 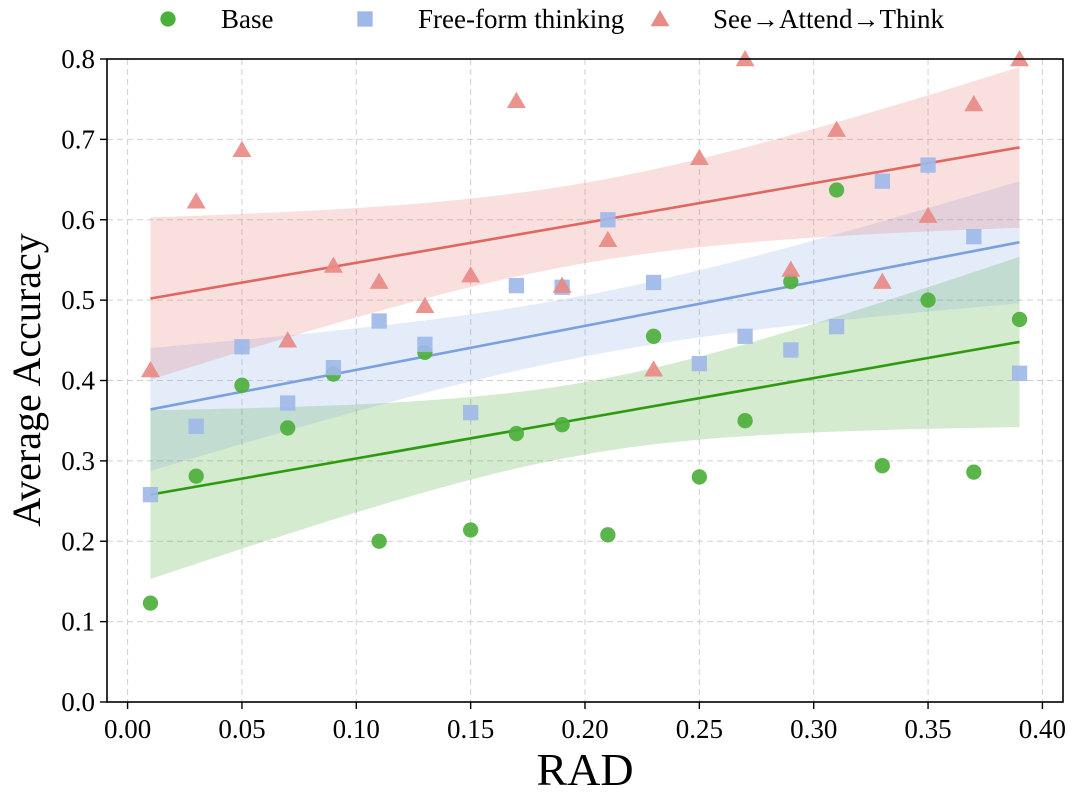 I want to click on x-tick-label: 0.15, so click(x=470, y=729).